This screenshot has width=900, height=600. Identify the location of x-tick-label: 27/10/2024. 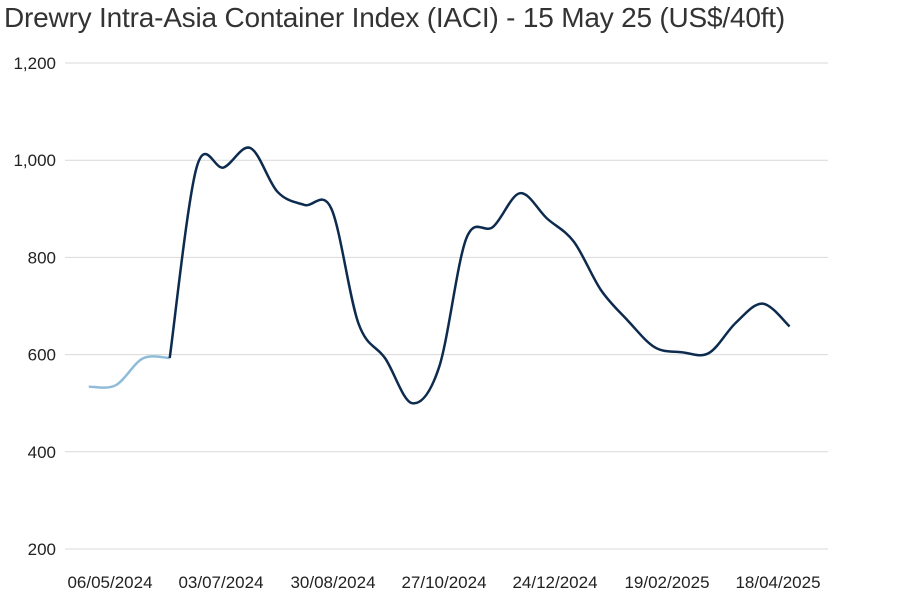
(443, 582).